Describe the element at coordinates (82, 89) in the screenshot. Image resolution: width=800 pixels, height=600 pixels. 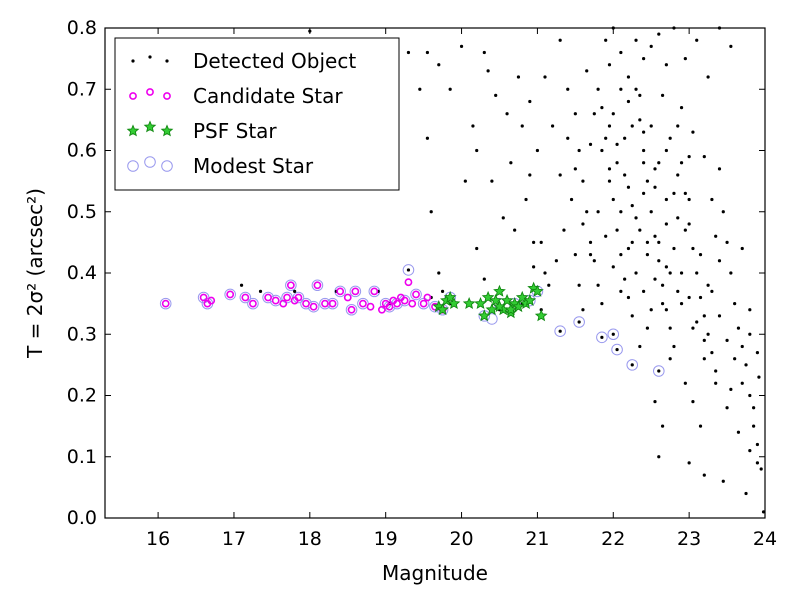
I see `y-tick-label: 0.7` at that location.